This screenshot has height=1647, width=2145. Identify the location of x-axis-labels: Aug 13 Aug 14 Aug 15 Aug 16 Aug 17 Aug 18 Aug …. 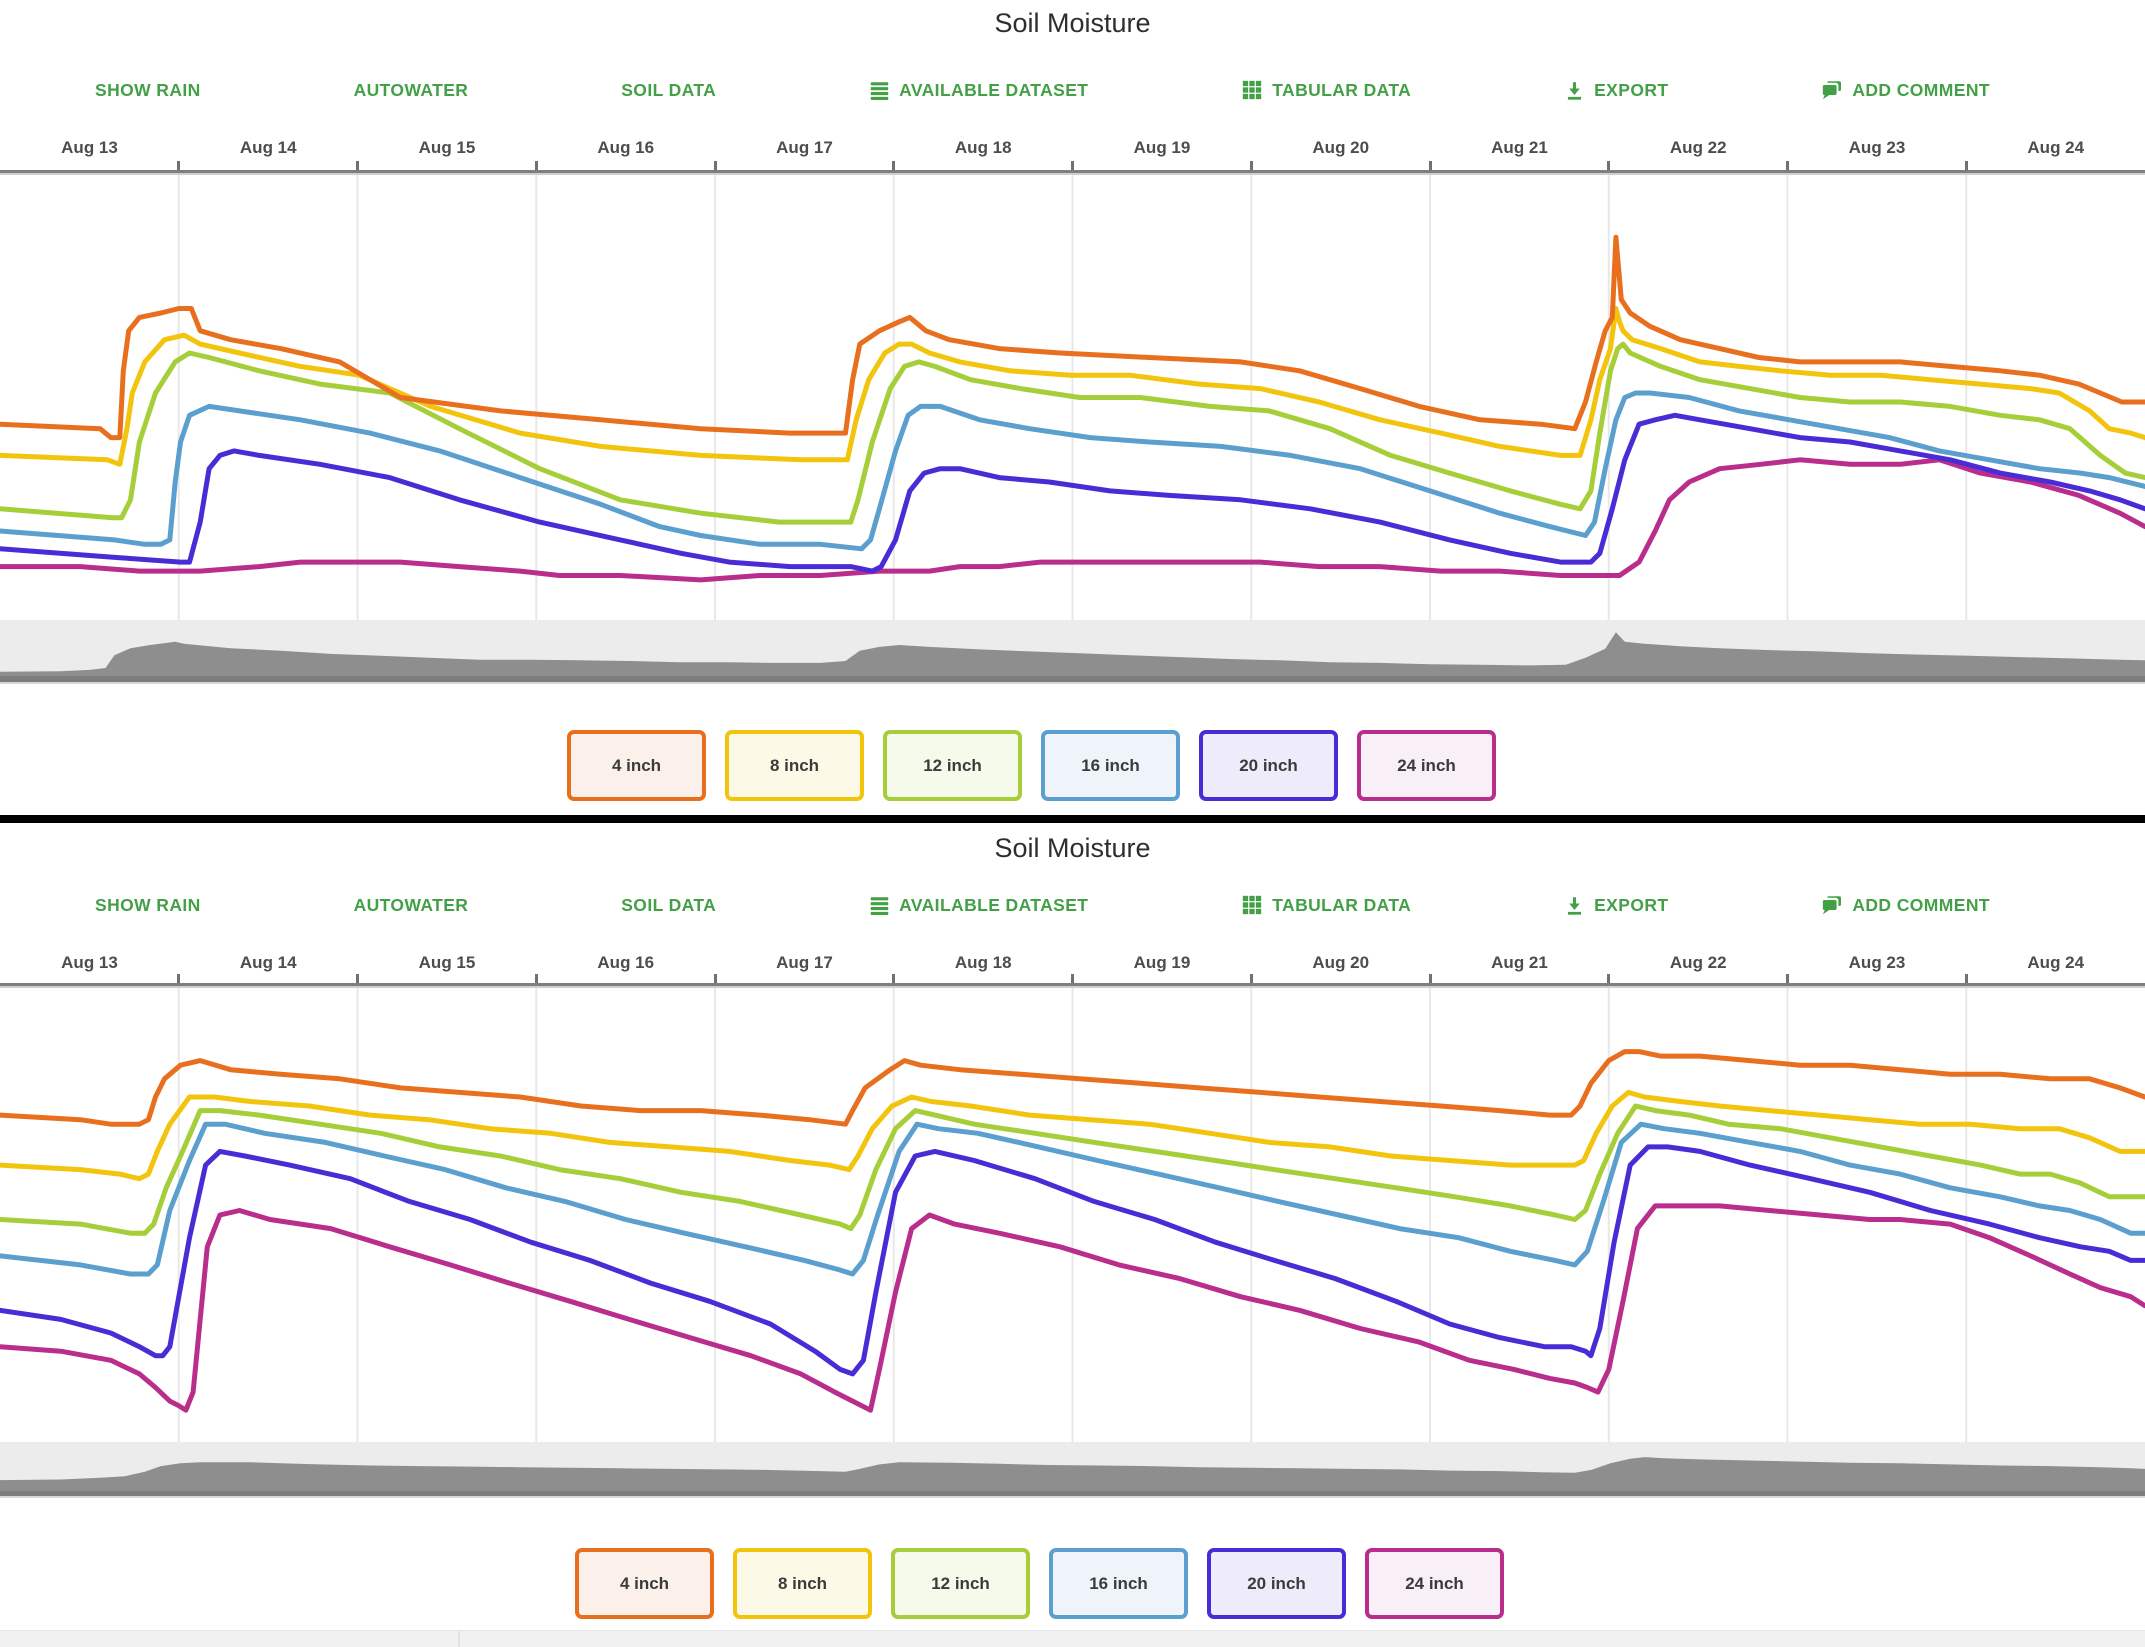
(1072, 966).